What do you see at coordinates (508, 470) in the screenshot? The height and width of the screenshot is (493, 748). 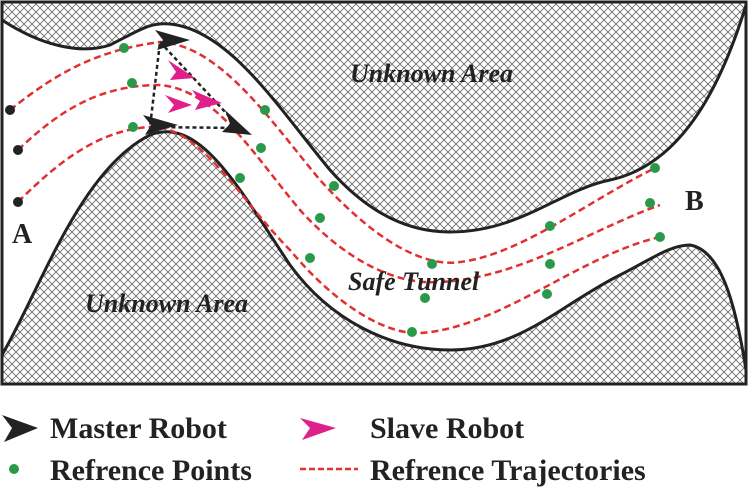 I see `legend-label: Refrence Trajectories` at bounding box center [508, 470].